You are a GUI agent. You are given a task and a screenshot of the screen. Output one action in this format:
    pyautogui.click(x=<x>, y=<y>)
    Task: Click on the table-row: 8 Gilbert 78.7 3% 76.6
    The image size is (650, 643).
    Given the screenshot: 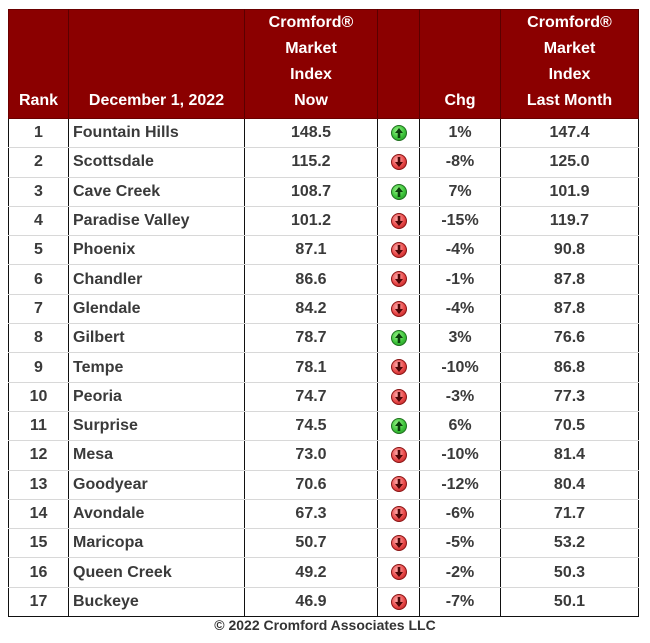 What is the action you would take?
    pyautogui.click(x=323, y=338)
    